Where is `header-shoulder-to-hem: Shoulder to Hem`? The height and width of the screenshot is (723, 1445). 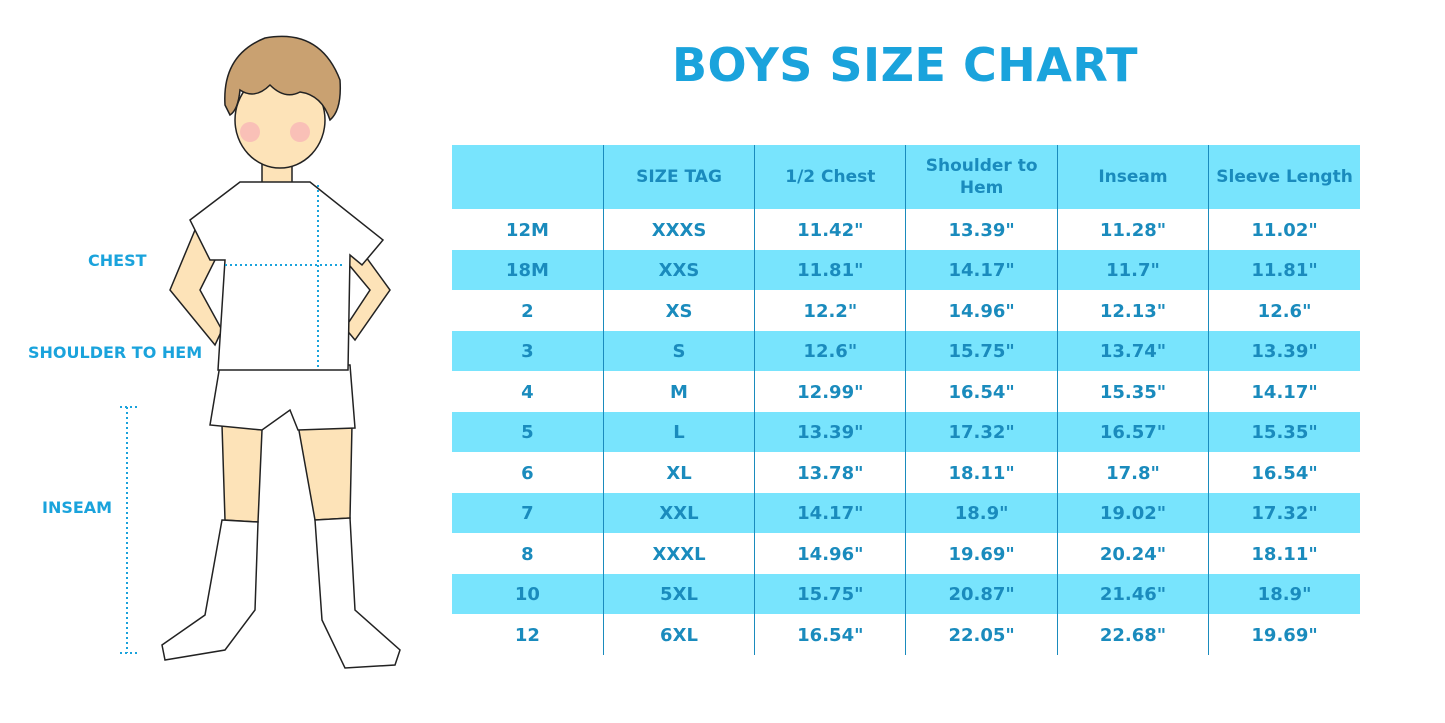 header-shoulder-to-hem: Shoulder to Hem is located at coordinates (981, 177).